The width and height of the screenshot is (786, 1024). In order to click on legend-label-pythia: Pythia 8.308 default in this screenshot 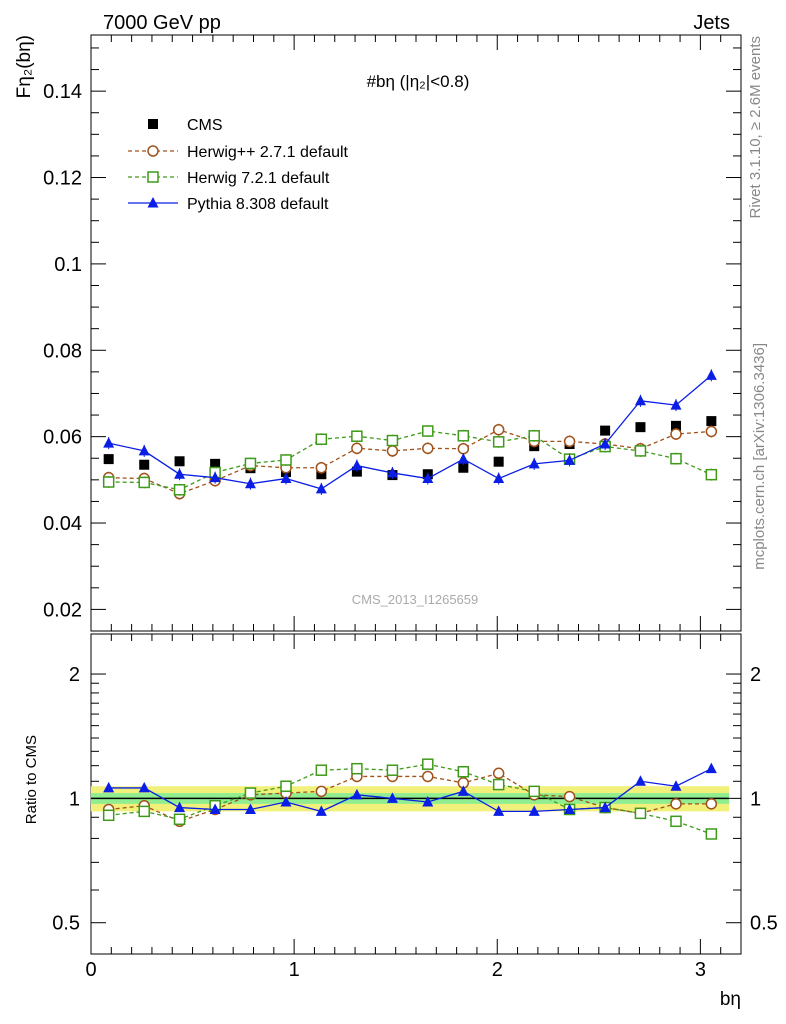, I will do `click(258, 204)`.